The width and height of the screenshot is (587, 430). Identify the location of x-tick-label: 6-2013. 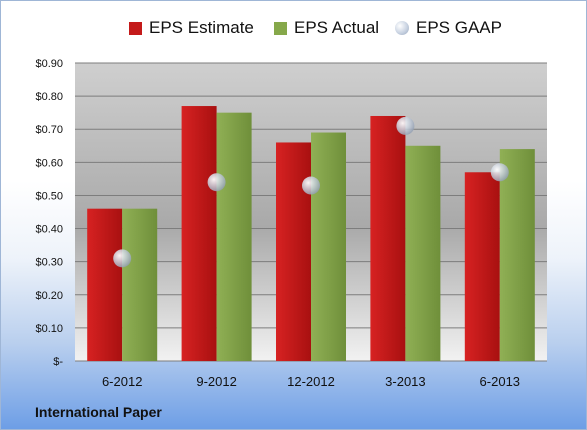
(500, 381).